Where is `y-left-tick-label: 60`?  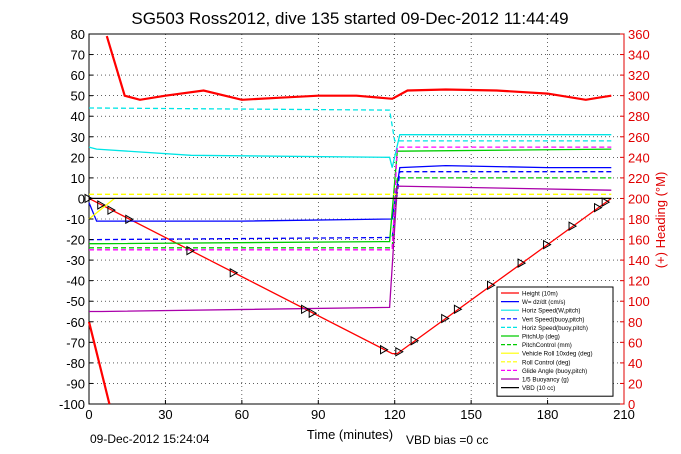 y-left-tick-label: 60 is located at coordinates (78, 75).